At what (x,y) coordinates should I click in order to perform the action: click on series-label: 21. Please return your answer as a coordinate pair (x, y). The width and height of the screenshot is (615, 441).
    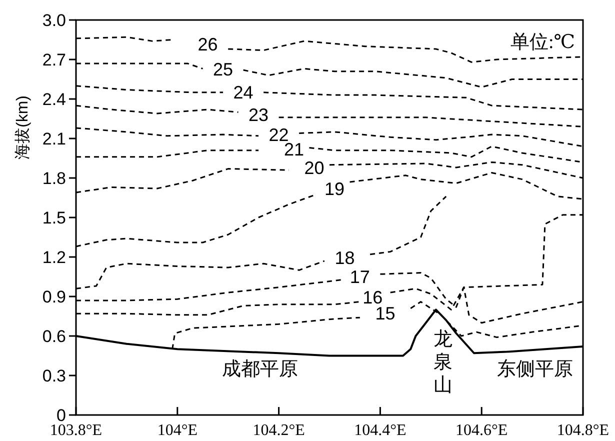
    Looking at the image, I should click on (294, 149).